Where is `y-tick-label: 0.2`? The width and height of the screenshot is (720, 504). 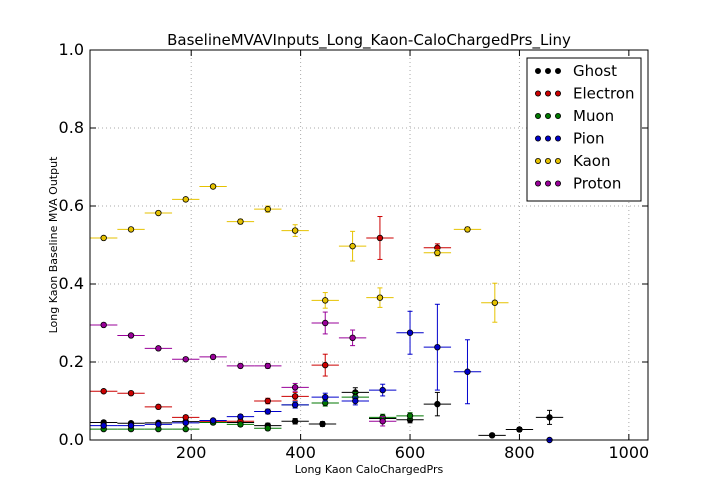 y-tick-label: 0.2 is located at coordinates (71, 361).